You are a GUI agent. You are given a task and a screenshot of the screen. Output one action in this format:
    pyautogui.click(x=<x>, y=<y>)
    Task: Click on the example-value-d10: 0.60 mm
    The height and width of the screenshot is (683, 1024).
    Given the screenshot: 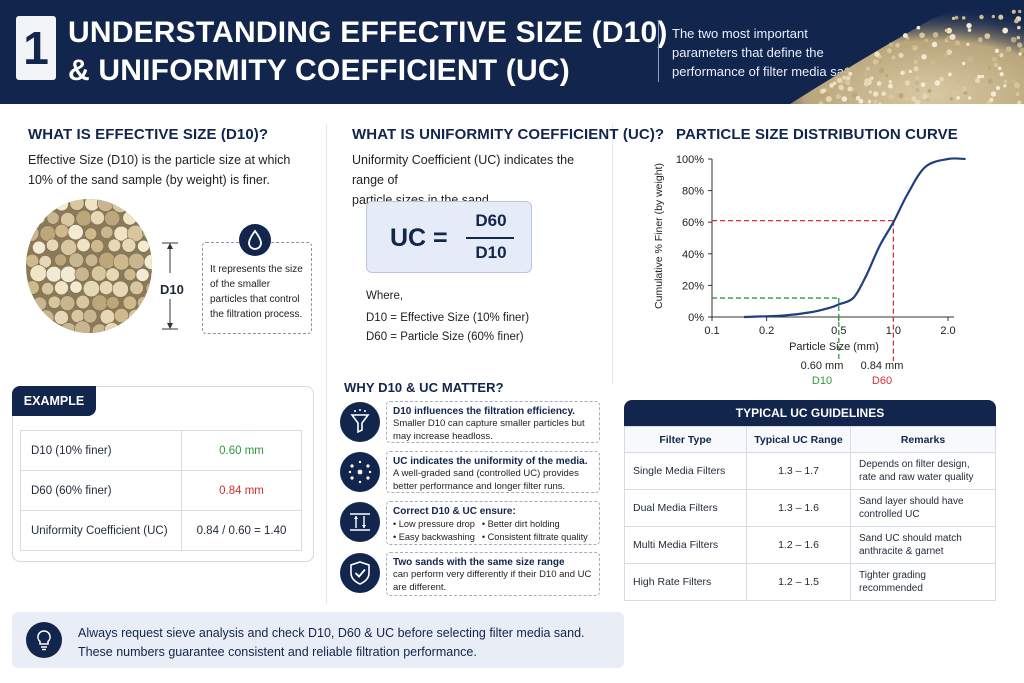 What is the action you would take?
    pyautogui.click(x=241, y=450)
    